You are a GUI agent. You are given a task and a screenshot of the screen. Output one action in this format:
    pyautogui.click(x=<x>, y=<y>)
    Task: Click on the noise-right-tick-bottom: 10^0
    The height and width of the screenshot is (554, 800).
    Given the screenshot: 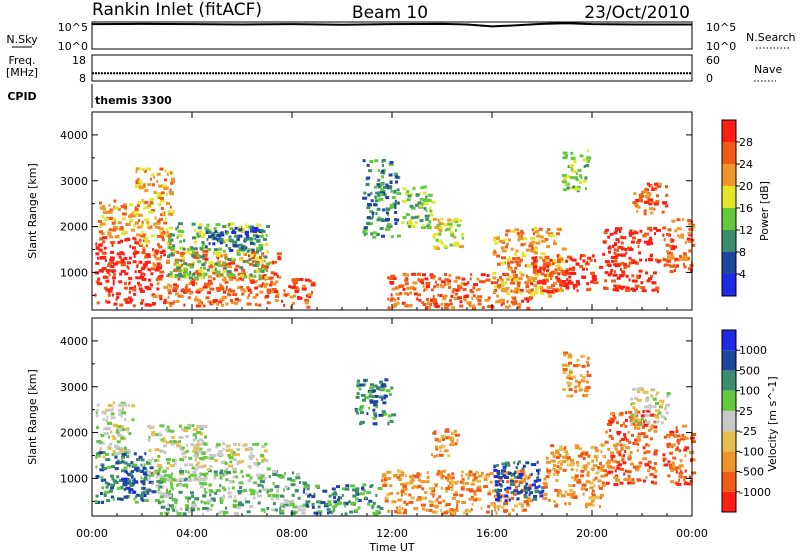 What is the action you would take?
    pyautogui.click(x=721, y=46)
    